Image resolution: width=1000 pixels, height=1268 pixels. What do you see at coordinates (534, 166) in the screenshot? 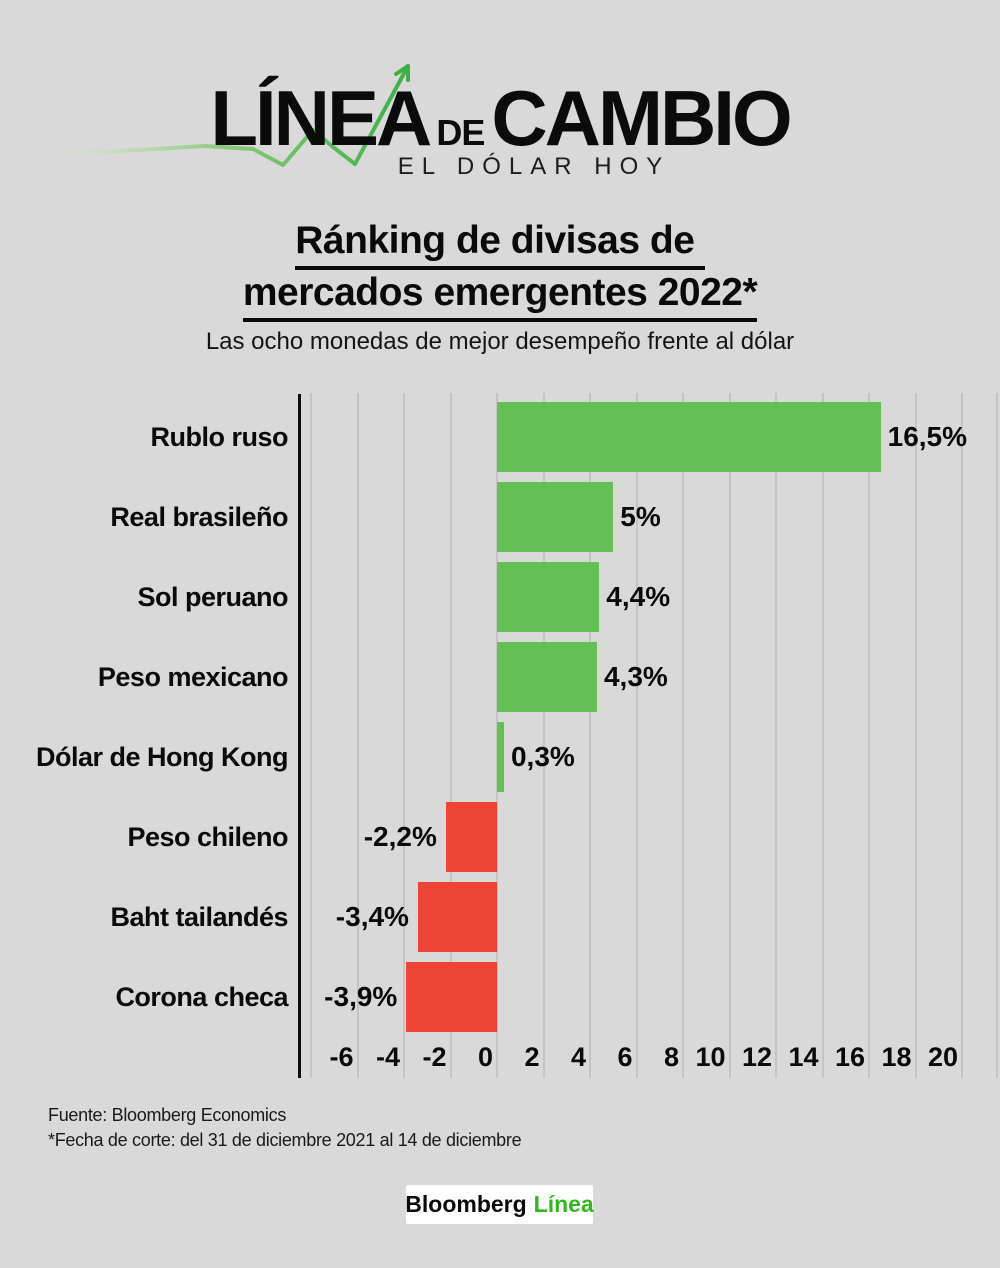
I see `logo-subtitle: EL DÓLAR HOY` at bounding box center [534, 166].